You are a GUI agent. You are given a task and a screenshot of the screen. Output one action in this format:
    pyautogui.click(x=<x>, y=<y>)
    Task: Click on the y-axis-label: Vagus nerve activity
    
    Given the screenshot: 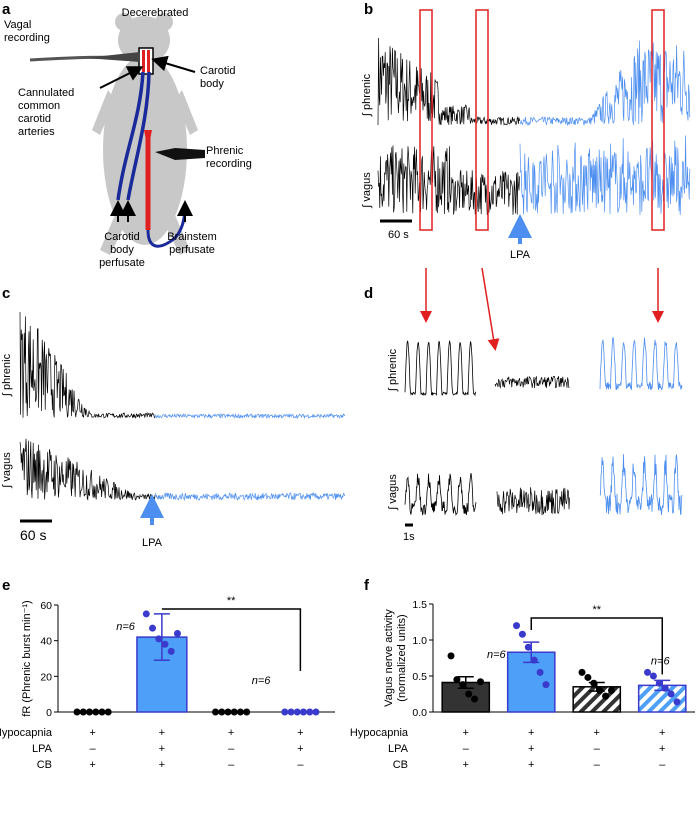 What is the action you would take?
    pyautogui.click(x=389, y=658)
    